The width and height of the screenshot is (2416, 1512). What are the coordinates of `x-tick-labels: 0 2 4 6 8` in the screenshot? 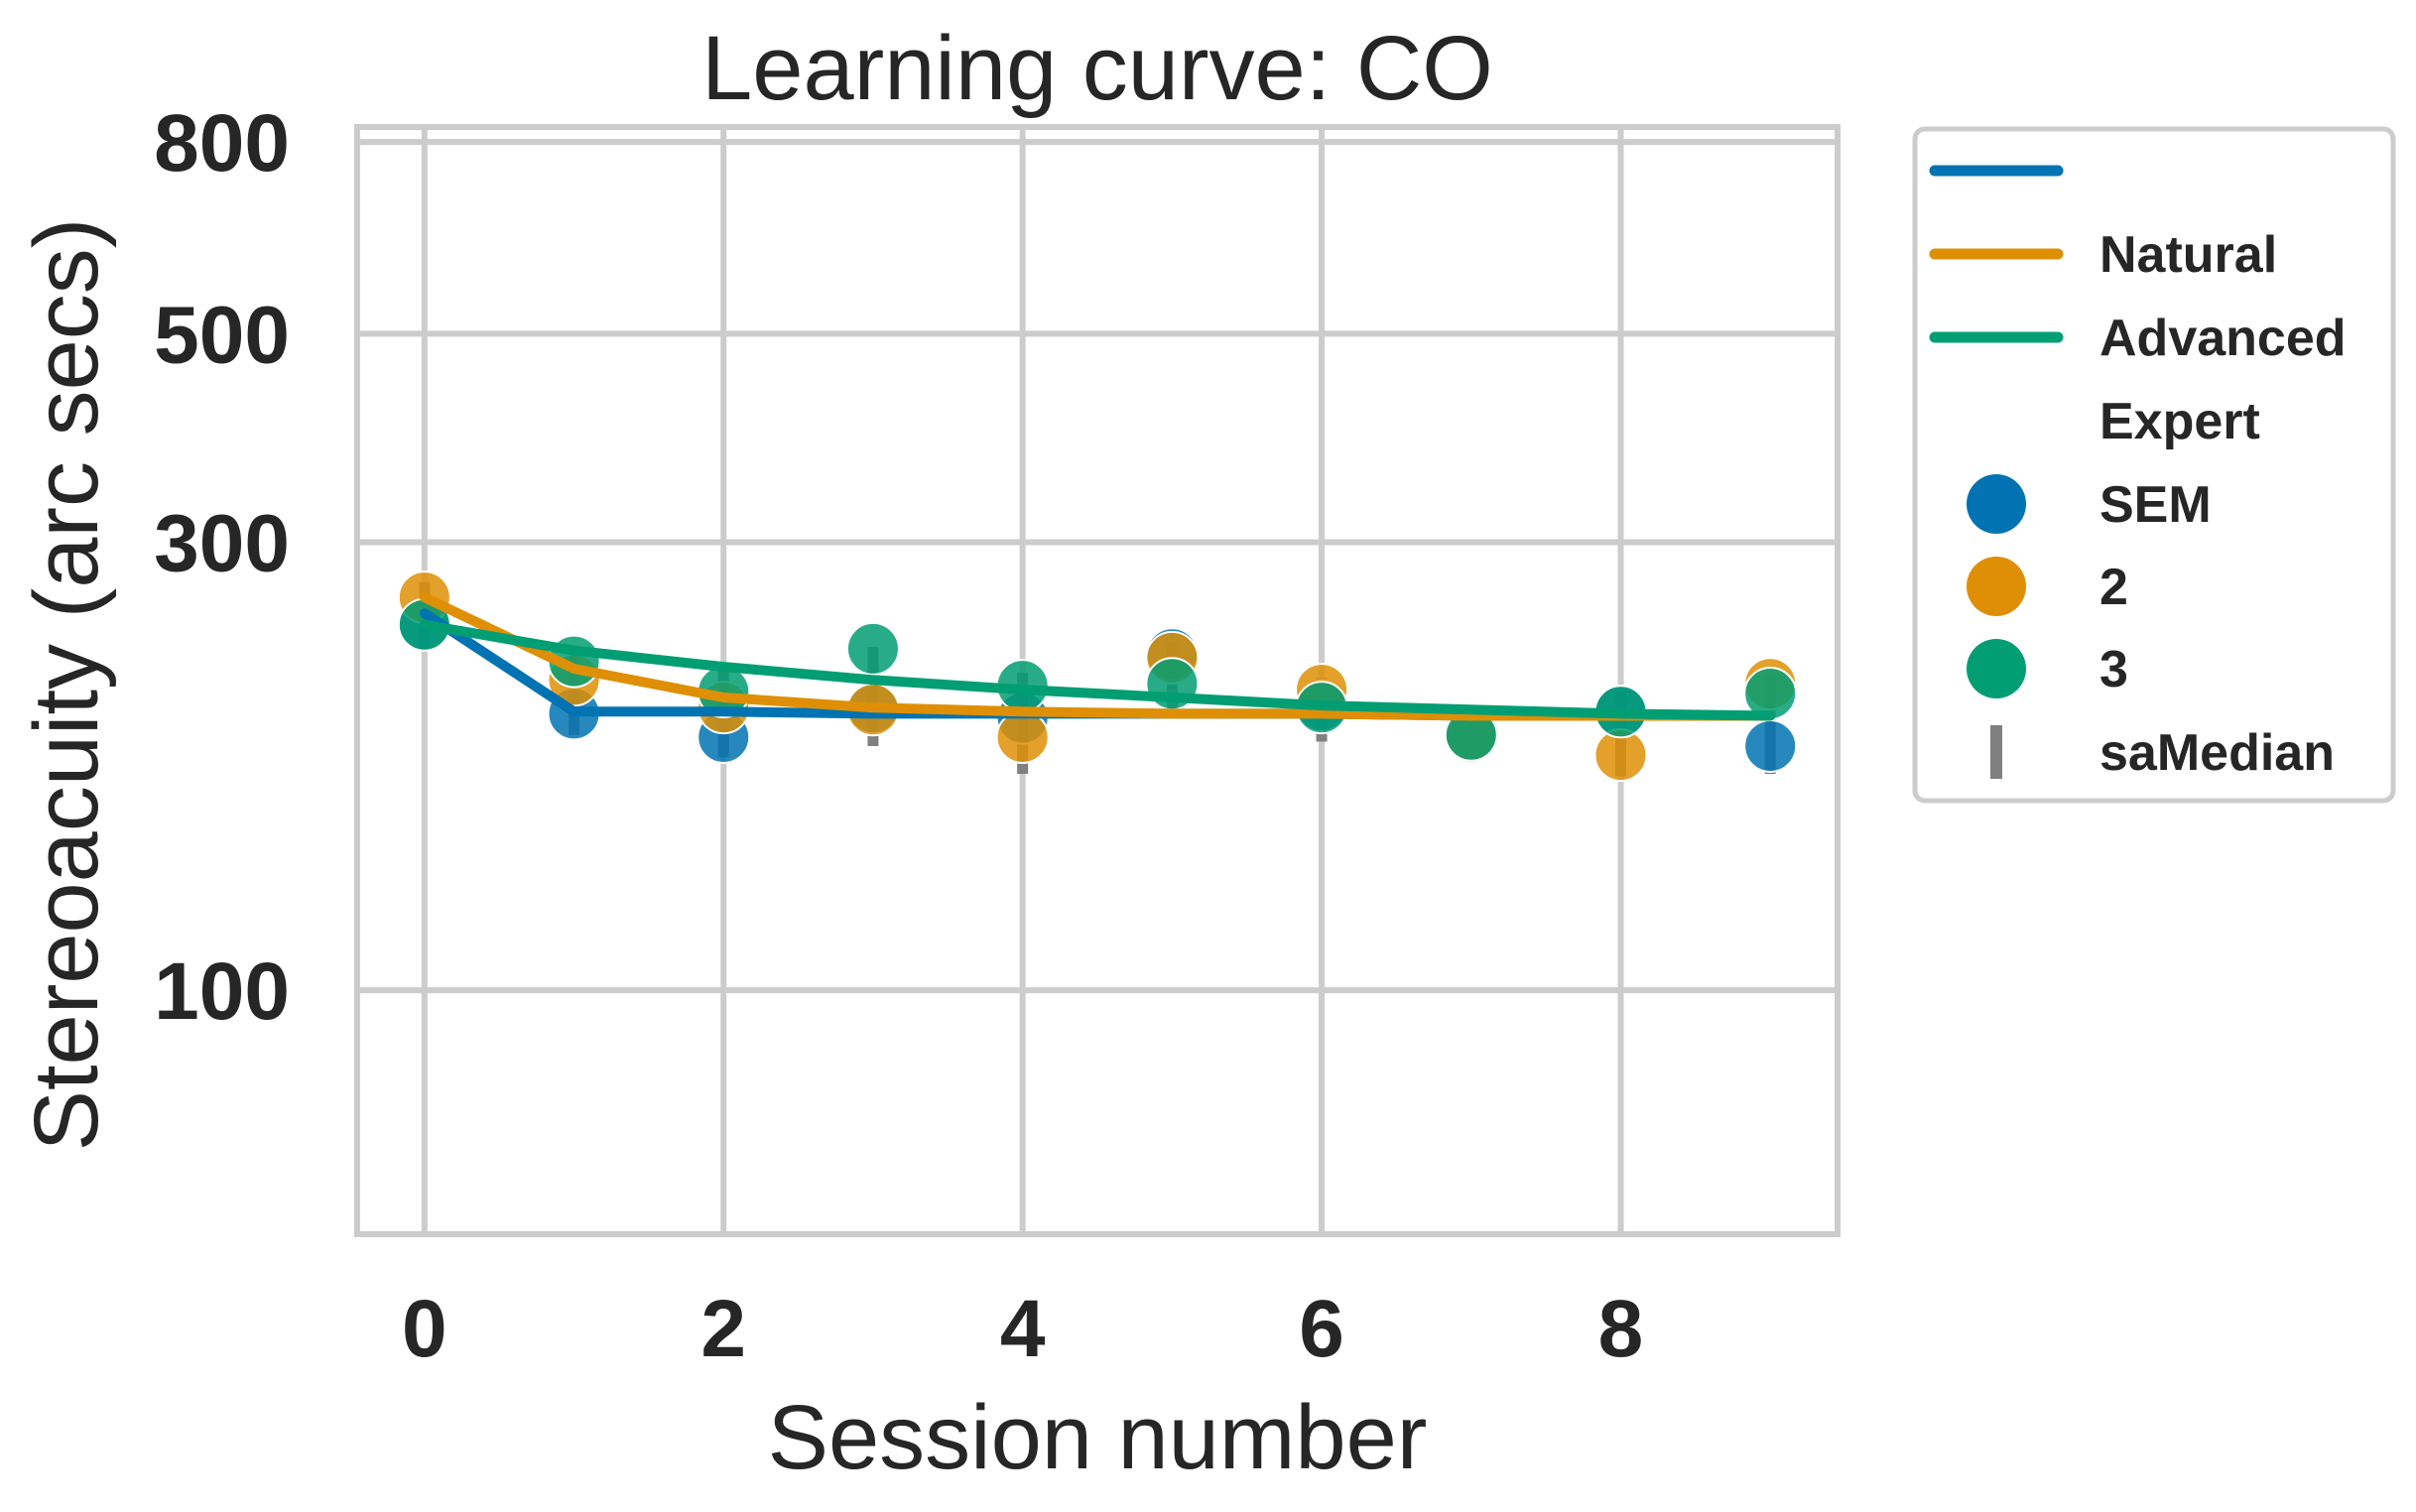 It's located at (1022, 1329).